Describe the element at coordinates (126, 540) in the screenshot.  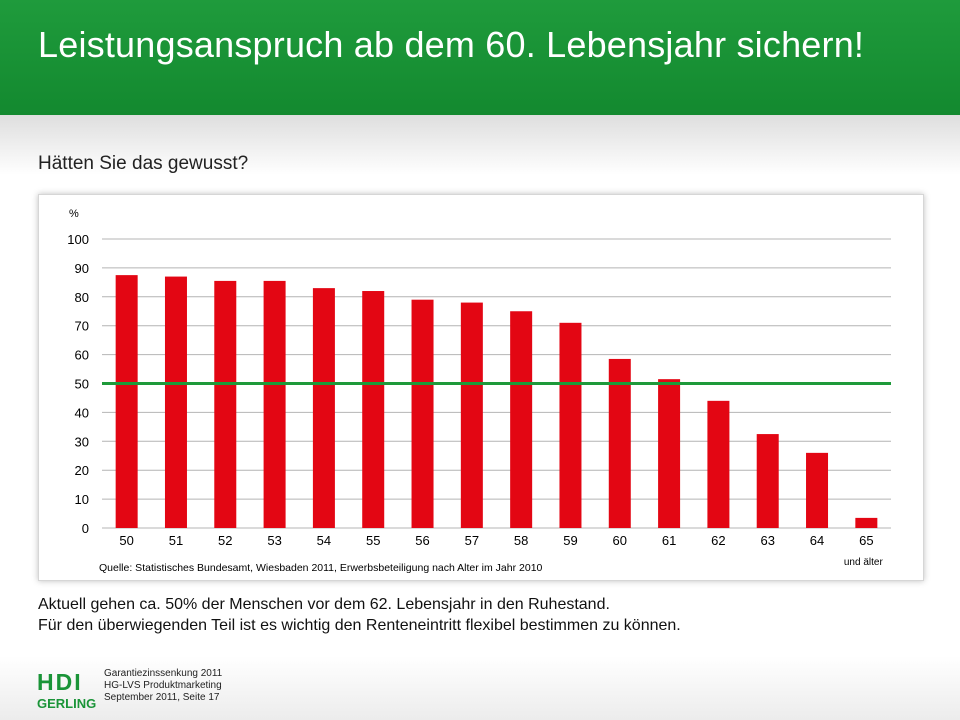
I see `x-tick-label: 50` at that location.